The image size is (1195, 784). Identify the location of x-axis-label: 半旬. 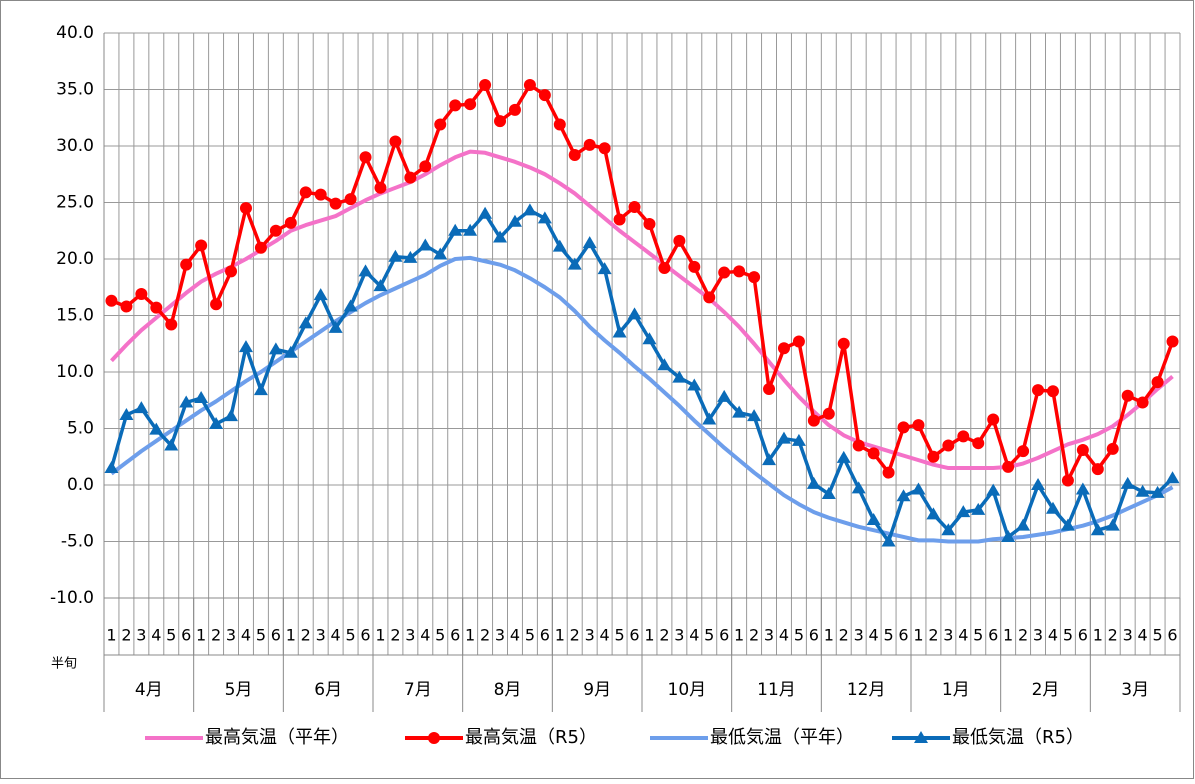
(64, 664).